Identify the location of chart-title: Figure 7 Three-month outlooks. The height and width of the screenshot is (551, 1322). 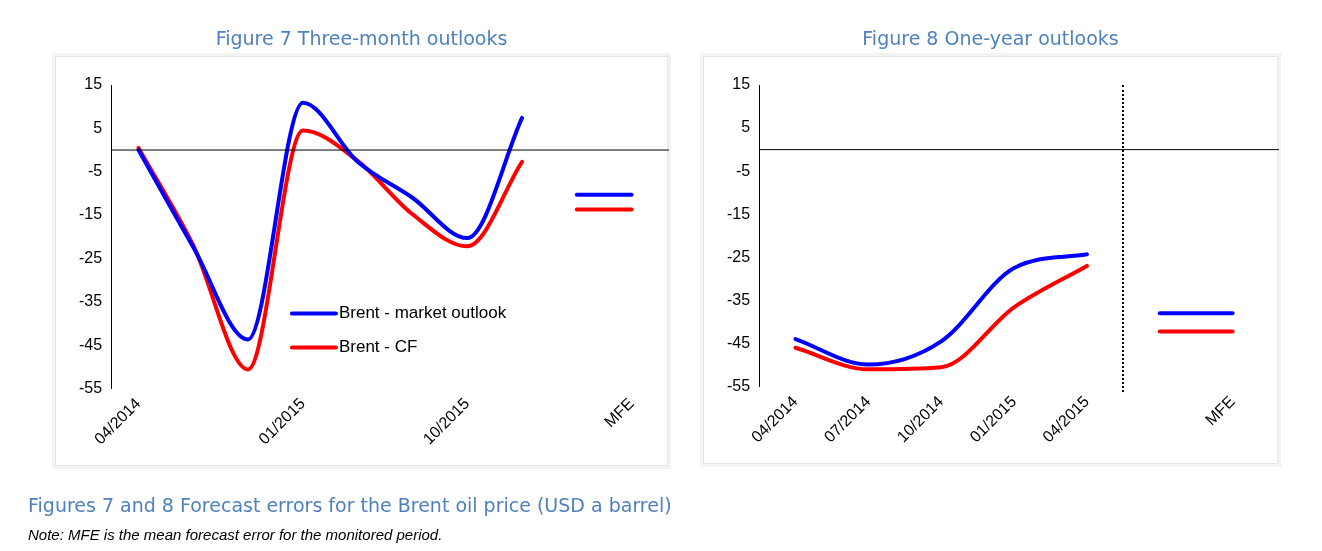
(361, 38).